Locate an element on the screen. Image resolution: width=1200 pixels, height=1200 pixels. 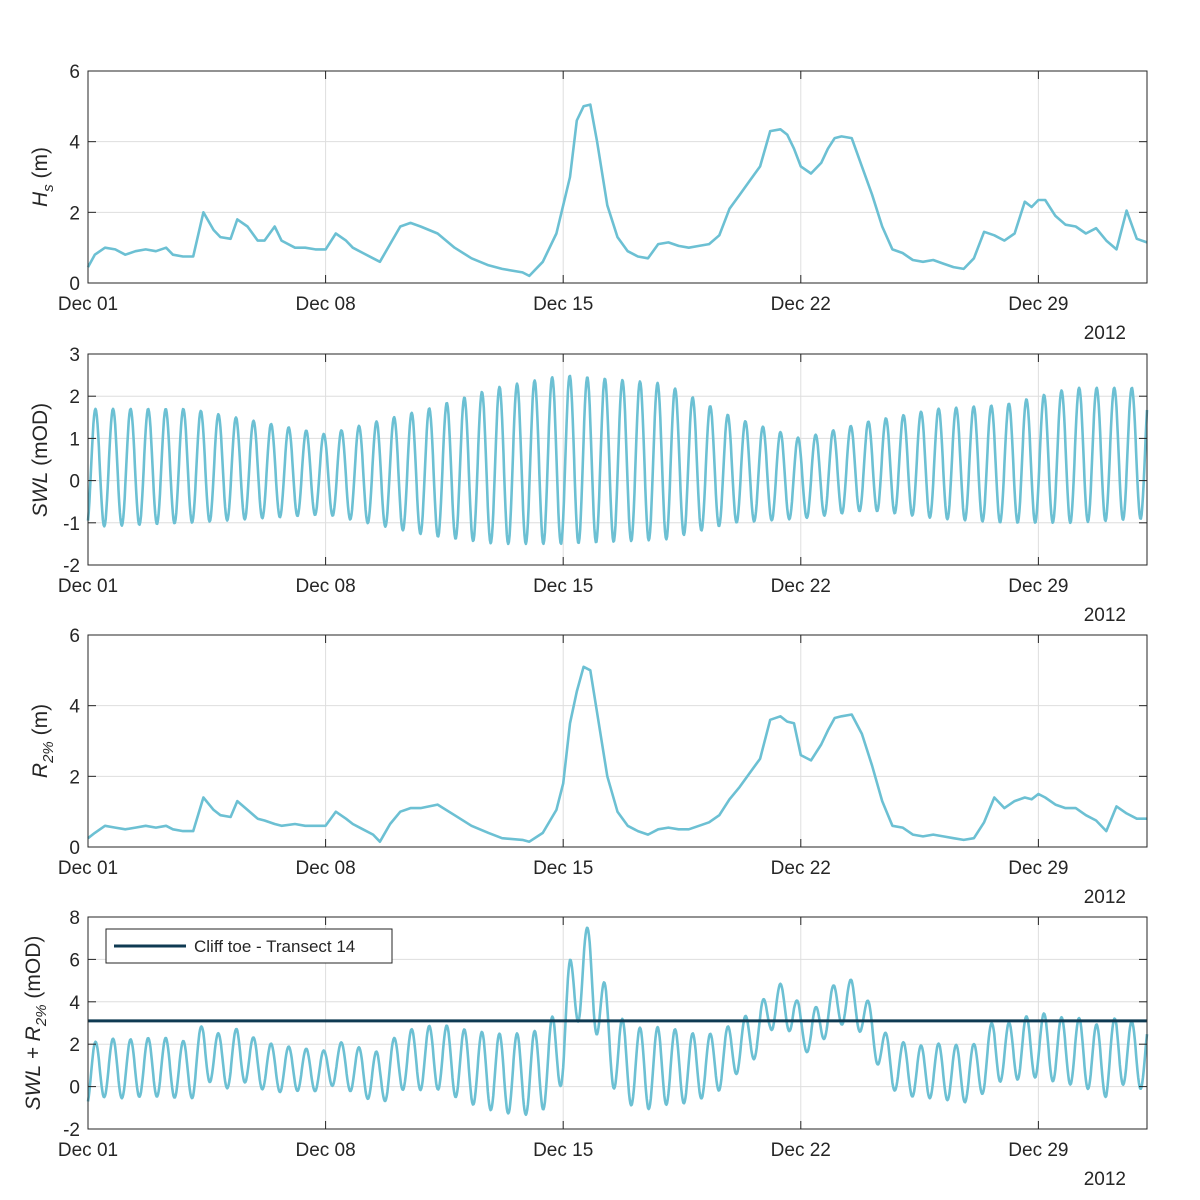
r2-y-label-sub: 2% is located at coordinates (48, 752).